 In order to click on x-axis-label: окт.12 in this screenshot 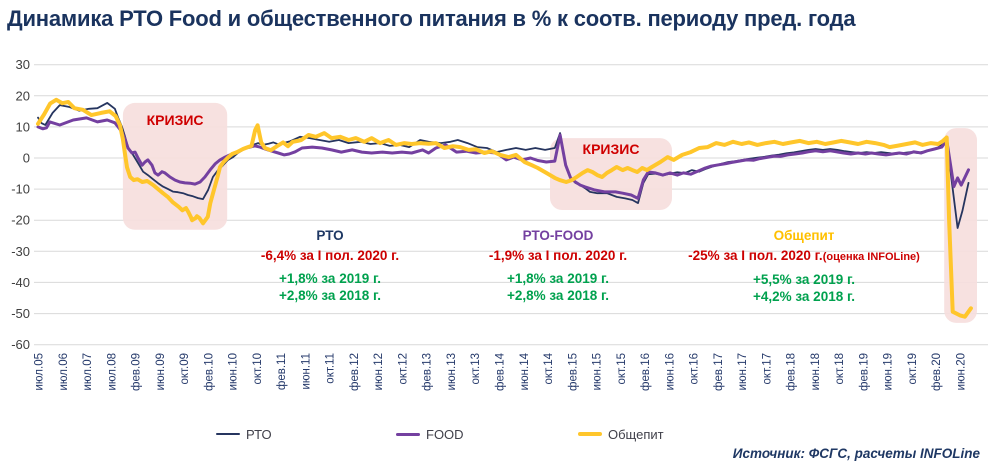, I will do `click(403, 369)`.